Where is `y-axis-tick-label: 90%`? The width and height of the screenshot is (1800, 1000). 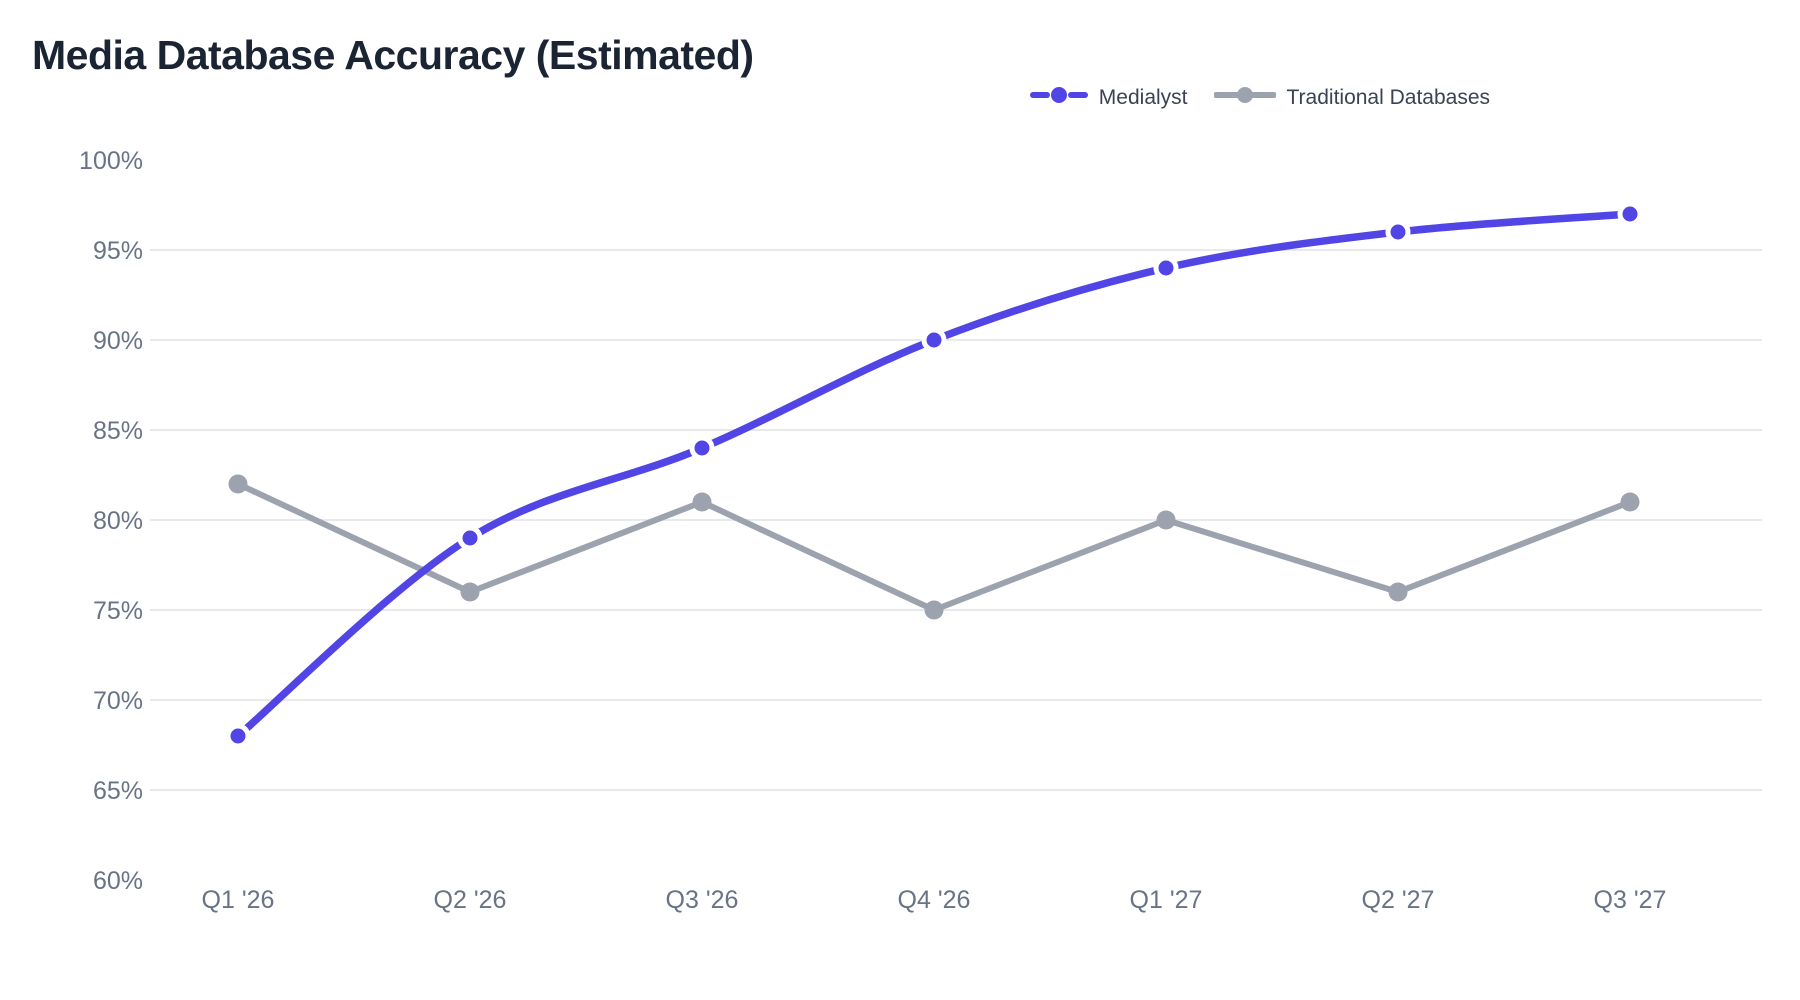 y-axis-tick-label: 90% is located at coordinates (118, 341).